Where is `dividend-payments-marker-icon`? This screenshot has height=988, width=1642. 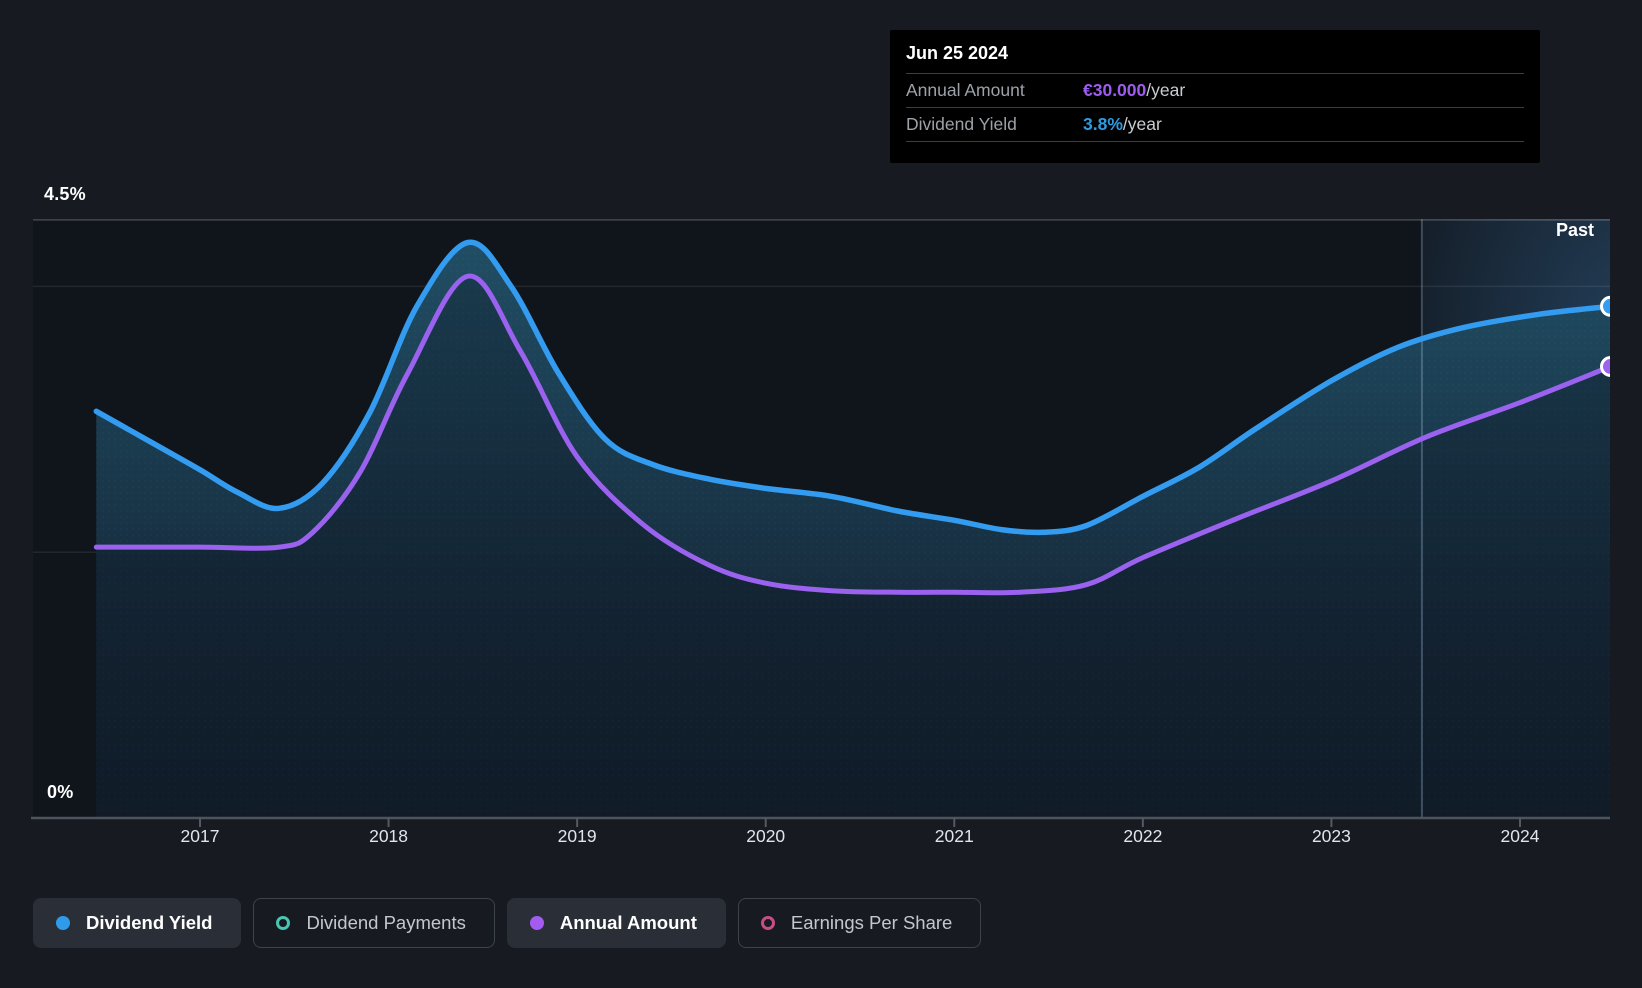 dividend-payments-marker-icon is located at coordinates (283, 923).